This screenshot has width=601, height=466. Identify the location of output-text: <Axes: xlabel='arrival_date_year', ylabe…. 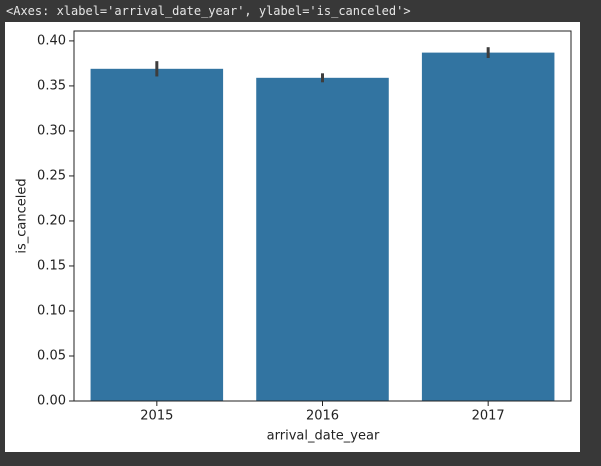
(208, 11).